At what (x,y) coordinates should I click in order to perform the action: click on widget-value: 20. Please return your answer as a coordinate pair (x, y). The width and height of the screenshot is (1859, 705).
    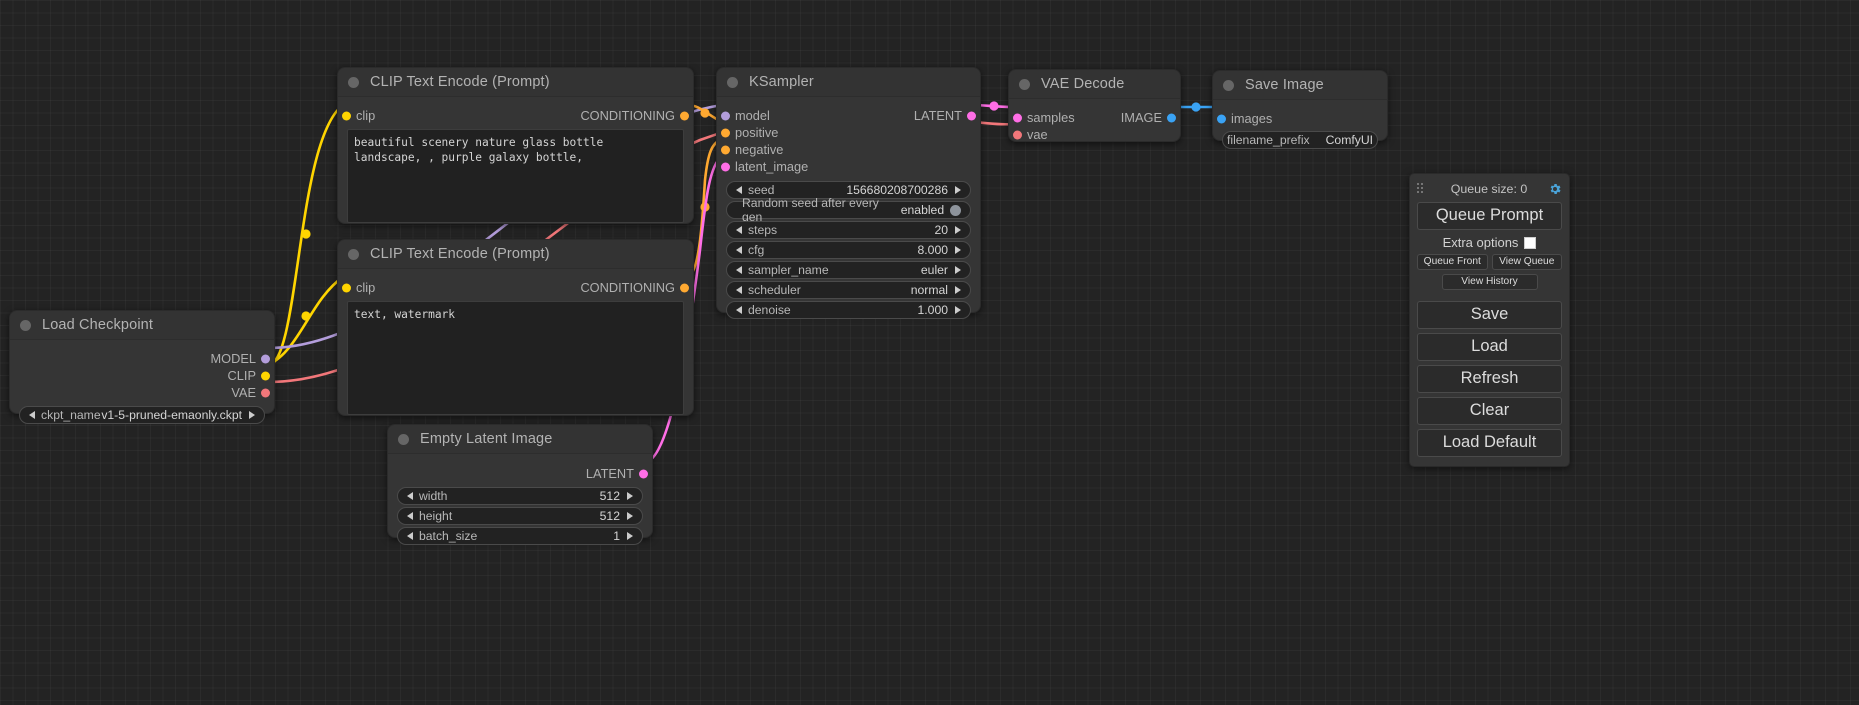
    Looking at the image, I should click on (941, 230).